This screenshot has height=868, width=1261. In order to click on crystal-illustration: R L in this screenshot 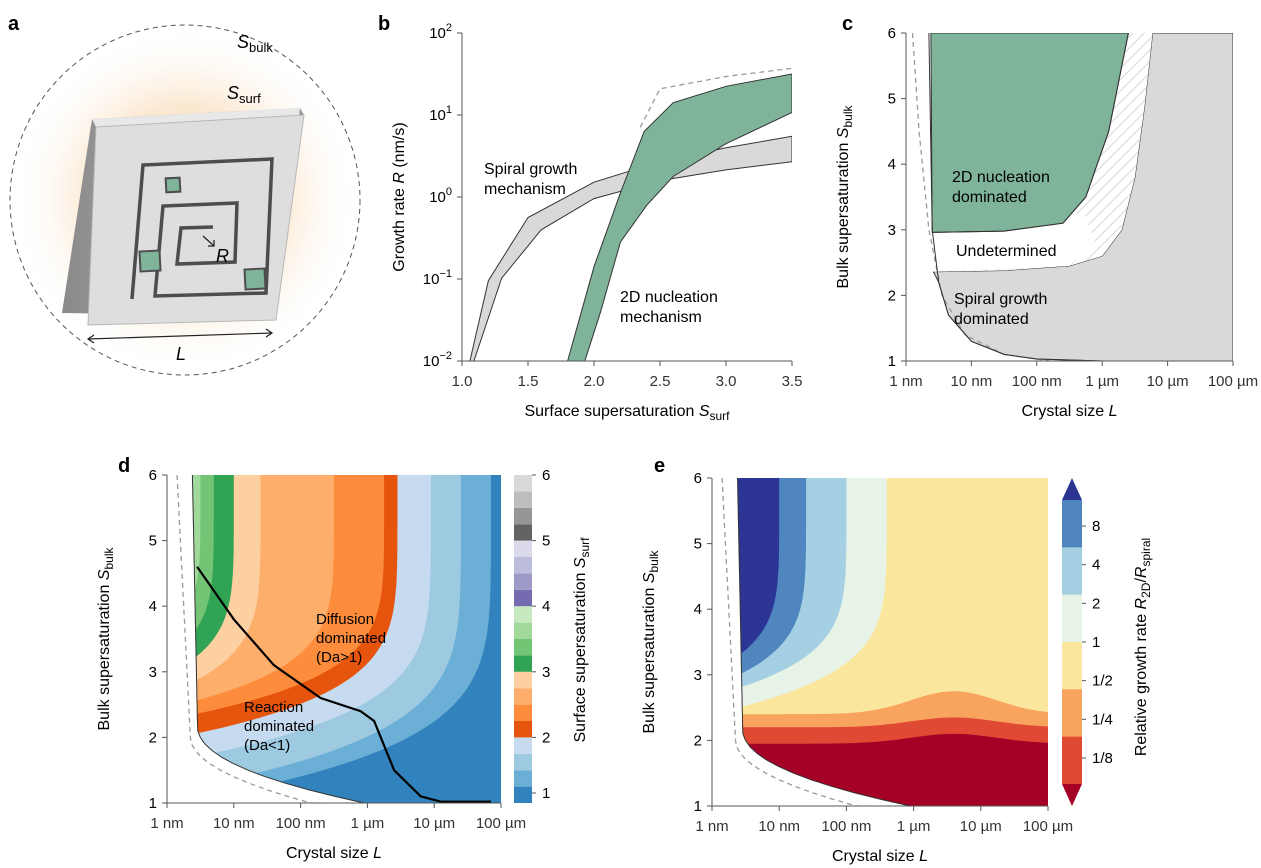, I will do `click(183, 236)`.